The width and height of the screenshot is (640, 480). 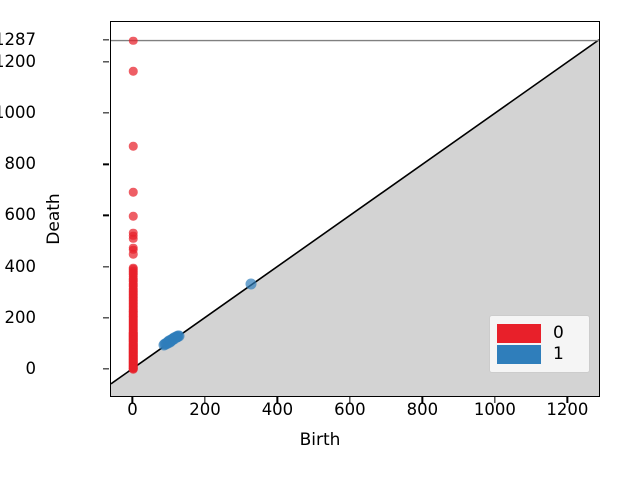 I want to click on legend-item-1: 1, so click(x=539, y=354).